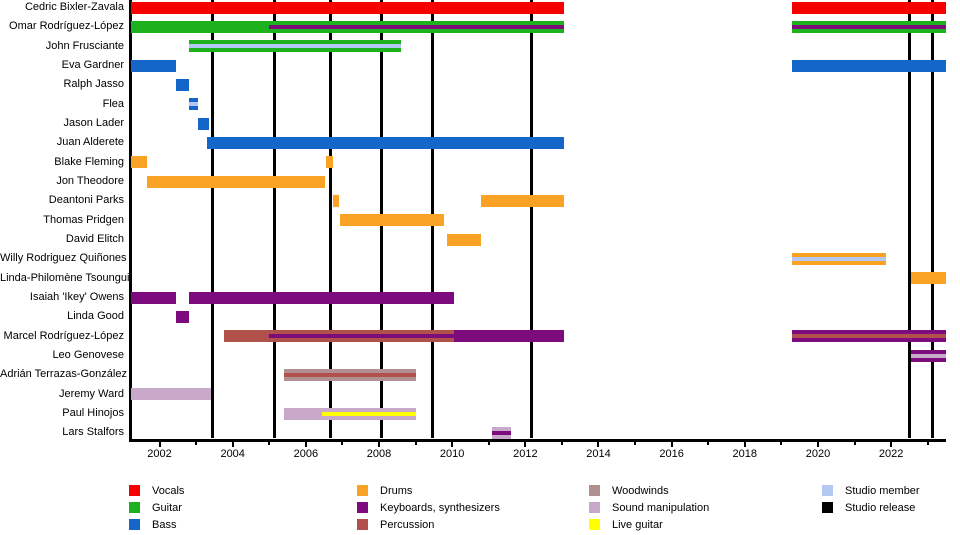 This screenshot has width=960, height=535. Describe the element at coordinates (63, 374) in the screenshot. I see `member-label: Adrián Terrazas-González` at that location.